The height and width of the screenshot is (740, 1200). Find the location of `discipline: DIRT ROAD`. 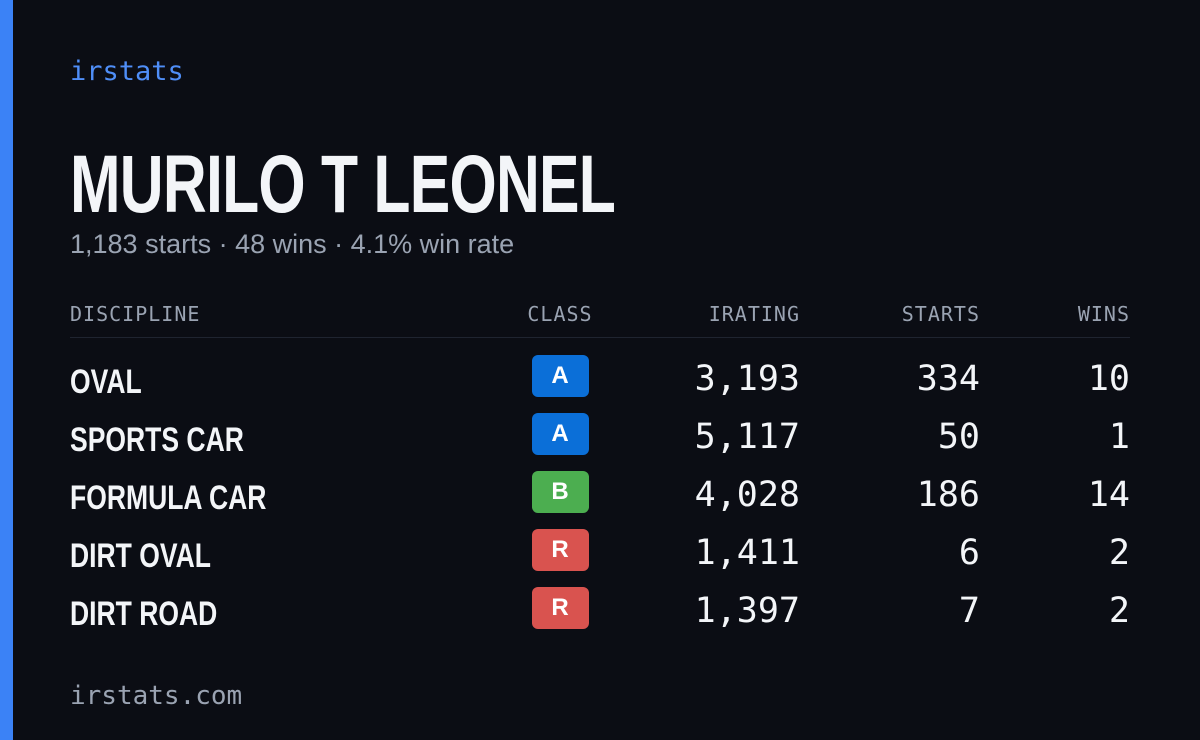

discipline: DIRT ROAD is located at coordinates (144, 614).